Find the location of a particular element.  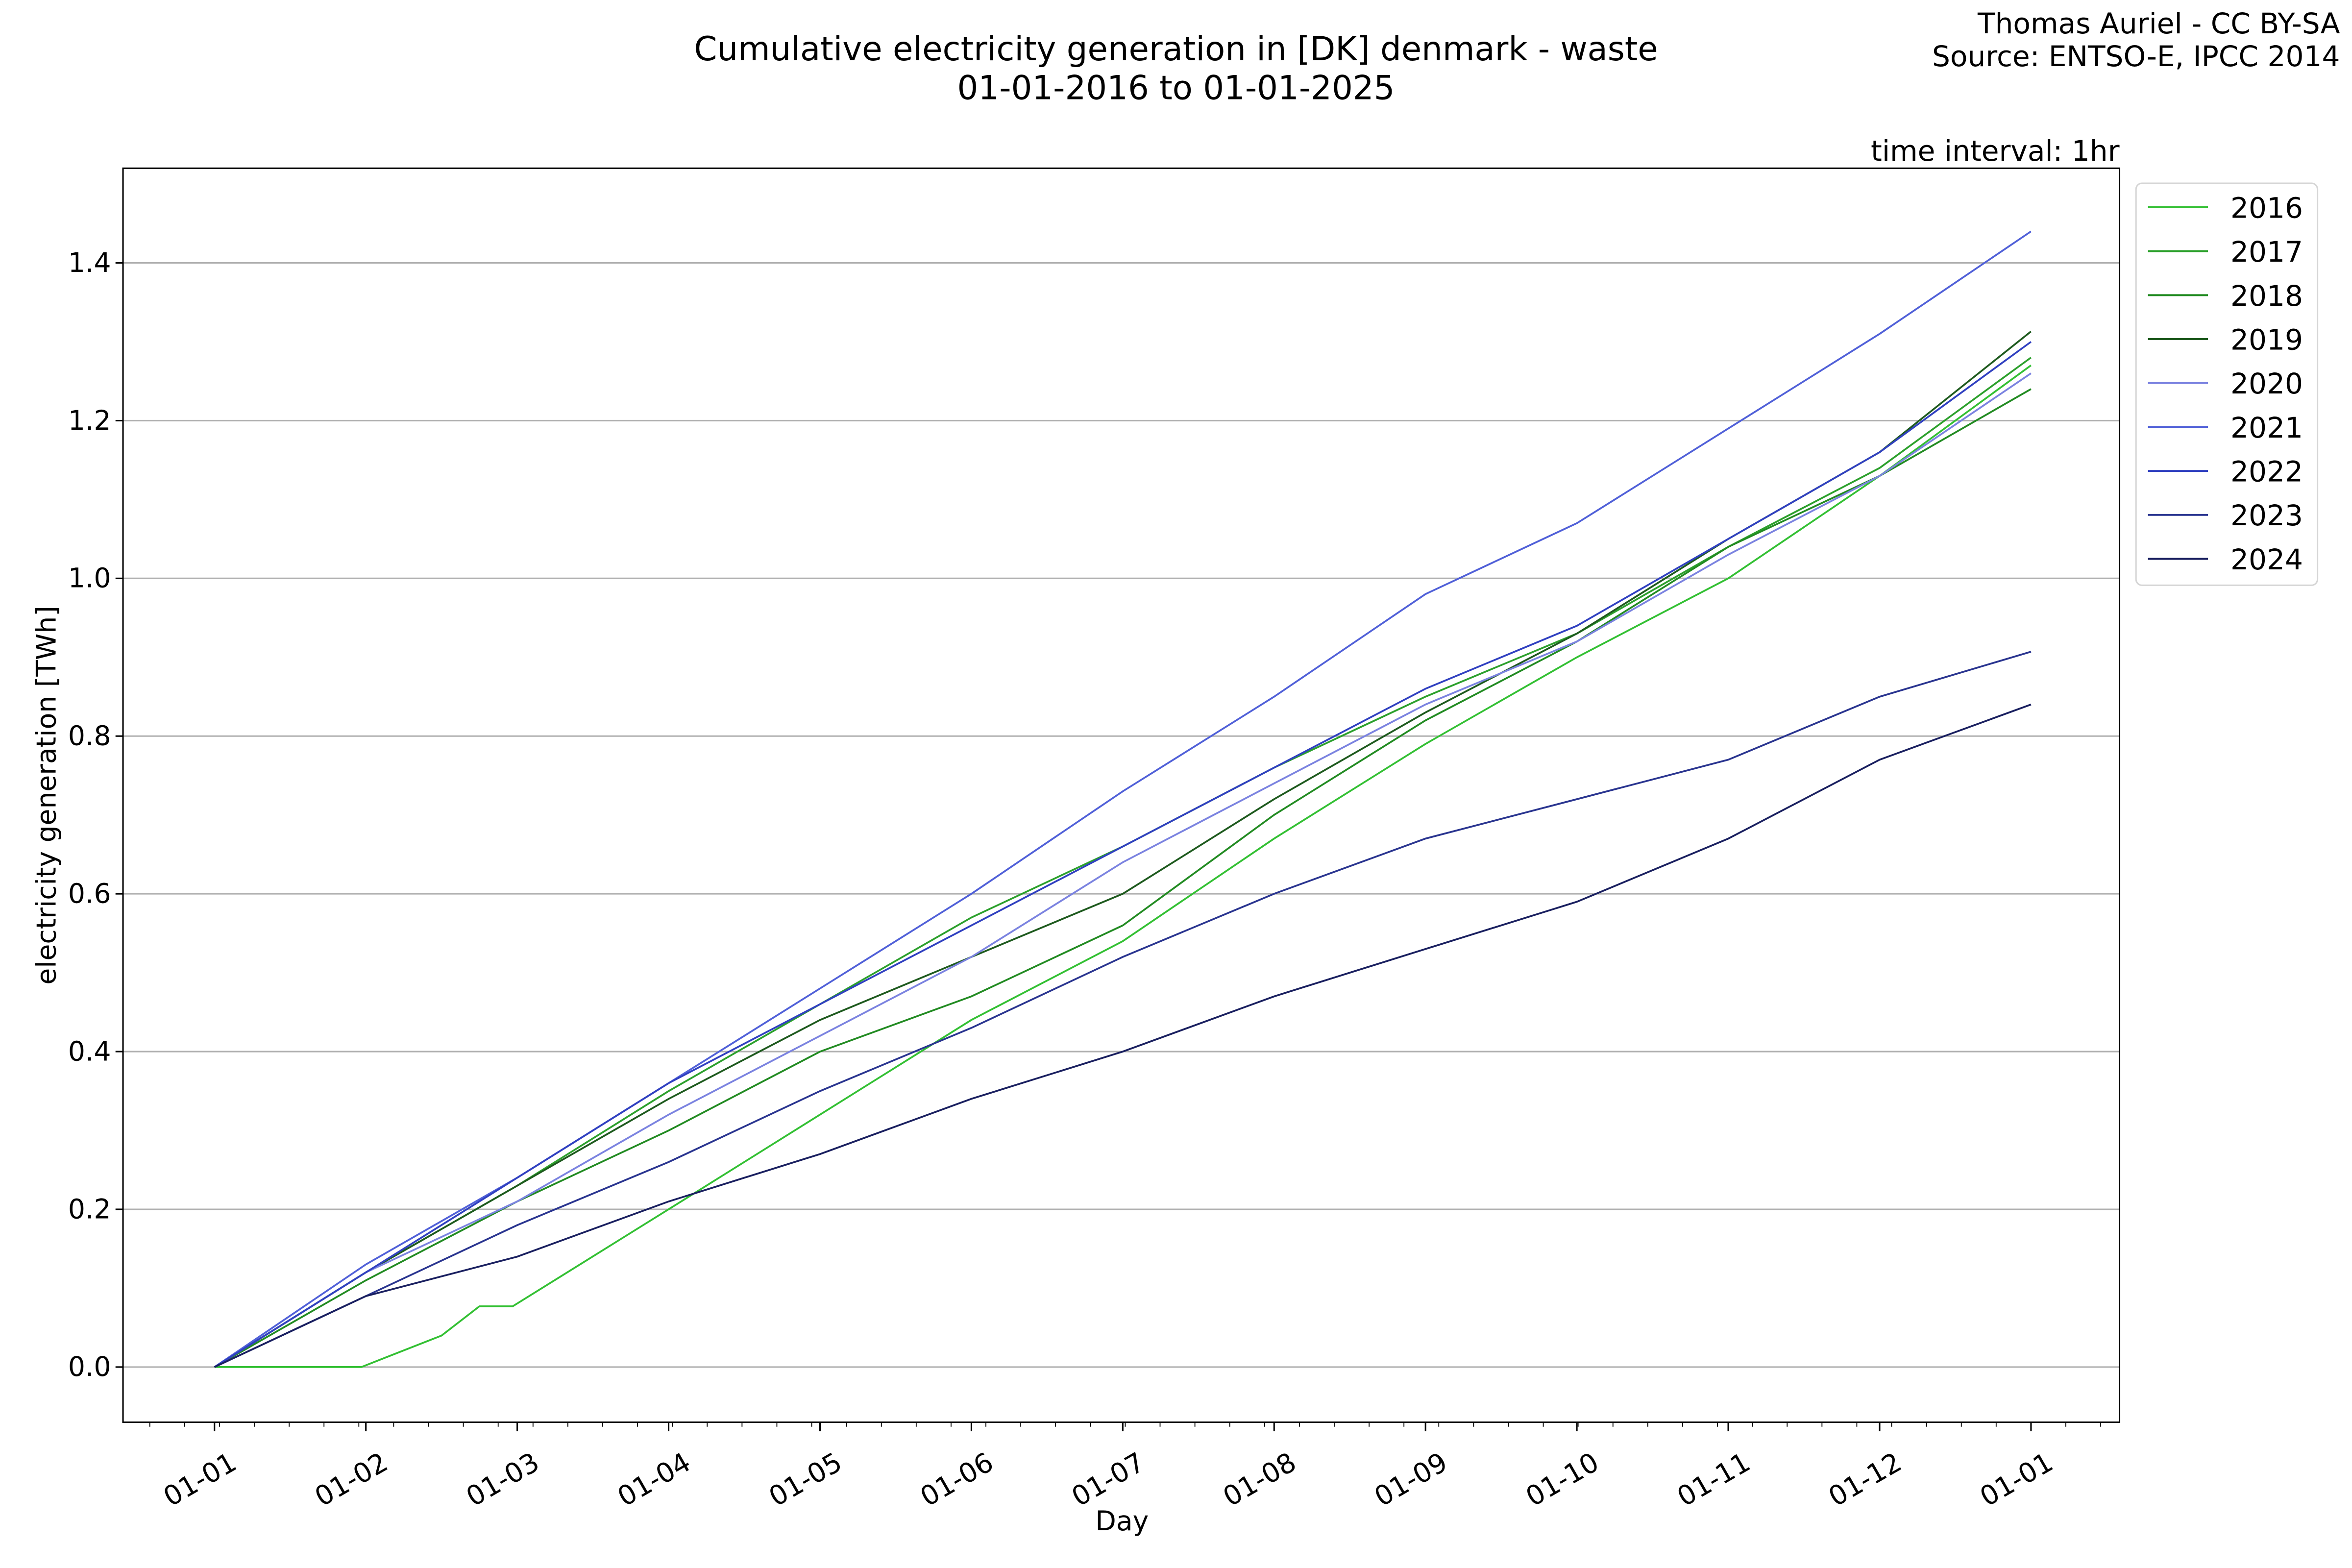

y-tick-label: 1.4 is located at coordinates (89, 262).